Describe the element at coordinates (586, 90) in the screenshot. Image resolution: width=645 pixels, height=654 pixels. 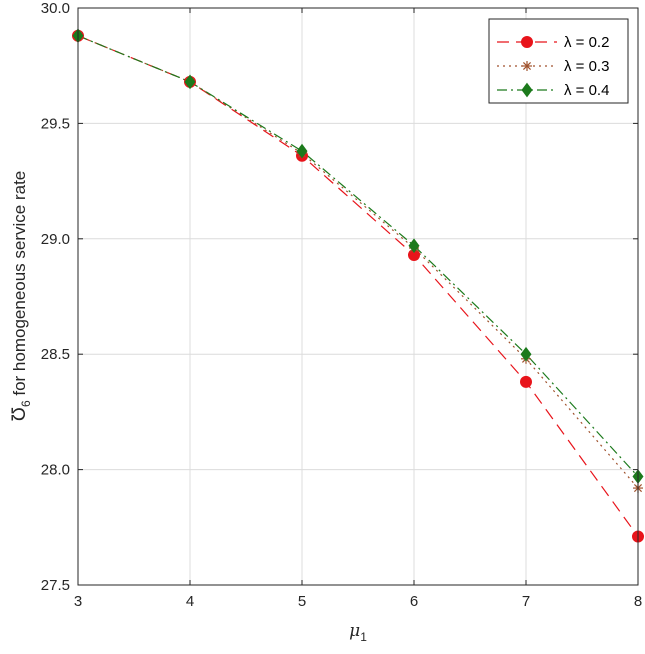
I see `legend-entry-label: λ = 0.4` at that location.